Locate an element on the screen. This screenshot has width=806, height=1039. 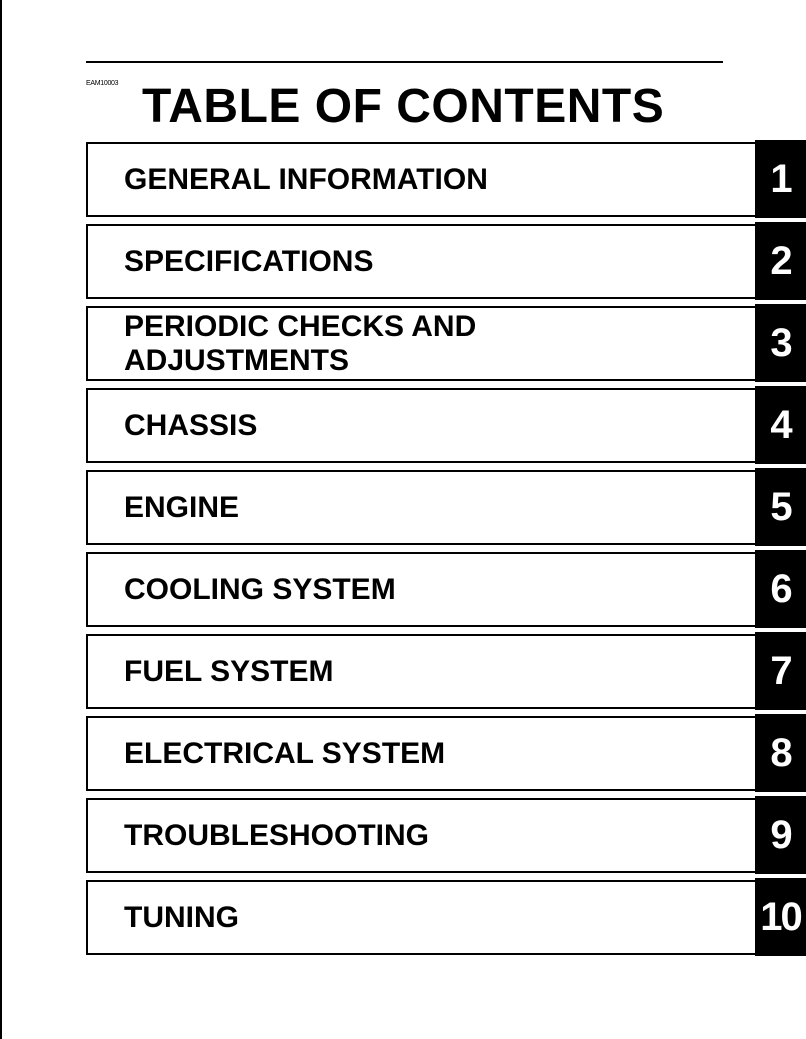
toc-entry: ENGINE 5 is located at coordinates (446, 507).